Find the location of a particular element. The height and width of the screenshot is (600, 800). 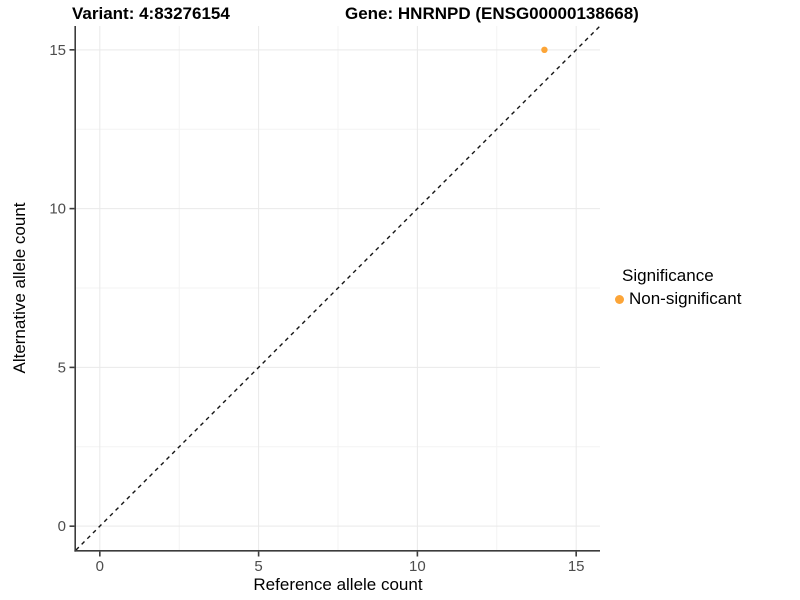

y-axis-title: Alternative allele count is located at coordinates (19, 288).